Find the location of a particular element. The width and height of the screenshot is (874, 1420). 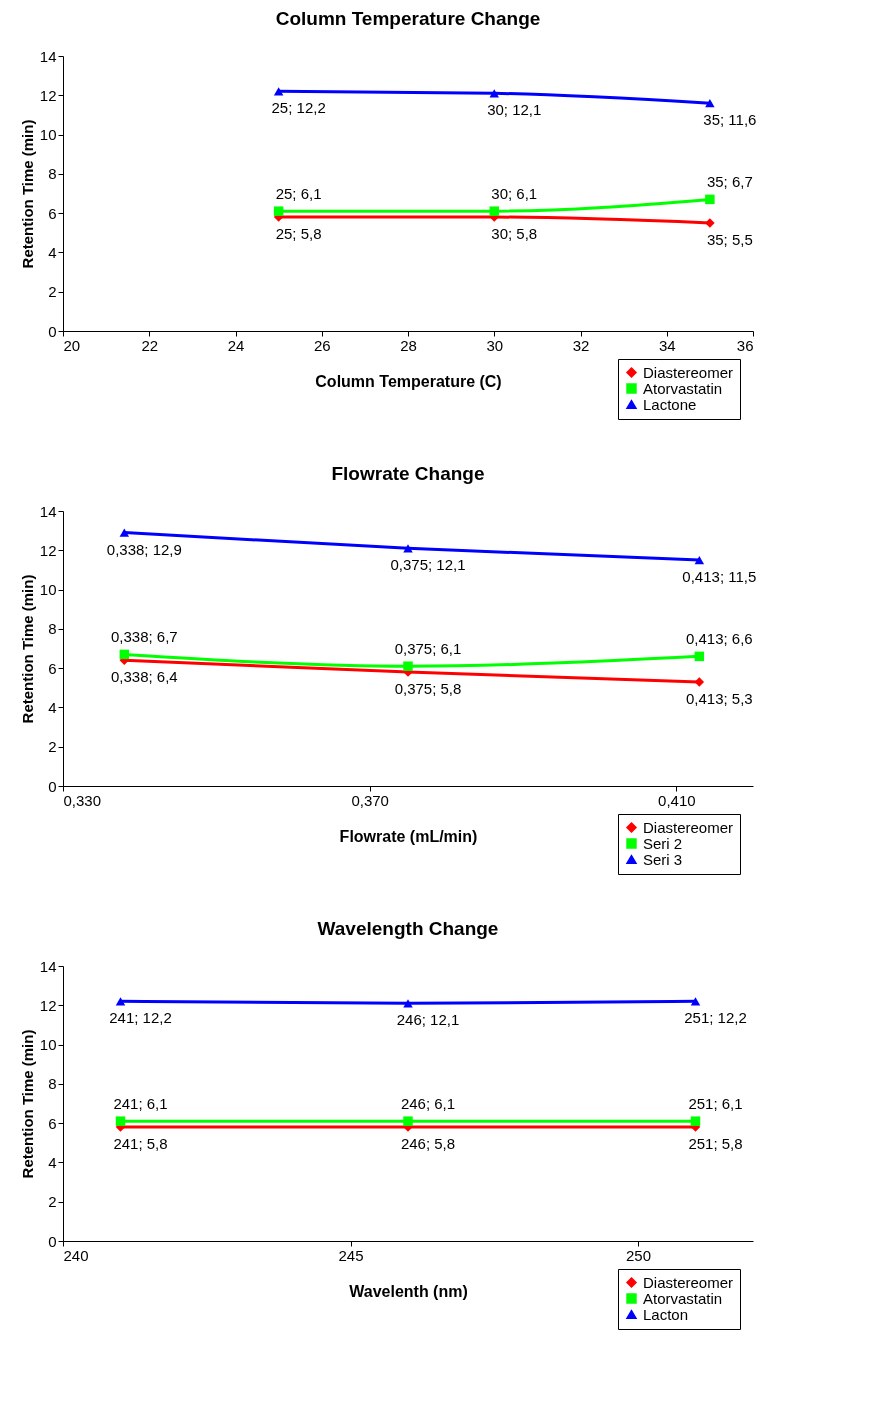

x-axis-title: Wavelenth (nm) is located at coordinates (408, 1291).